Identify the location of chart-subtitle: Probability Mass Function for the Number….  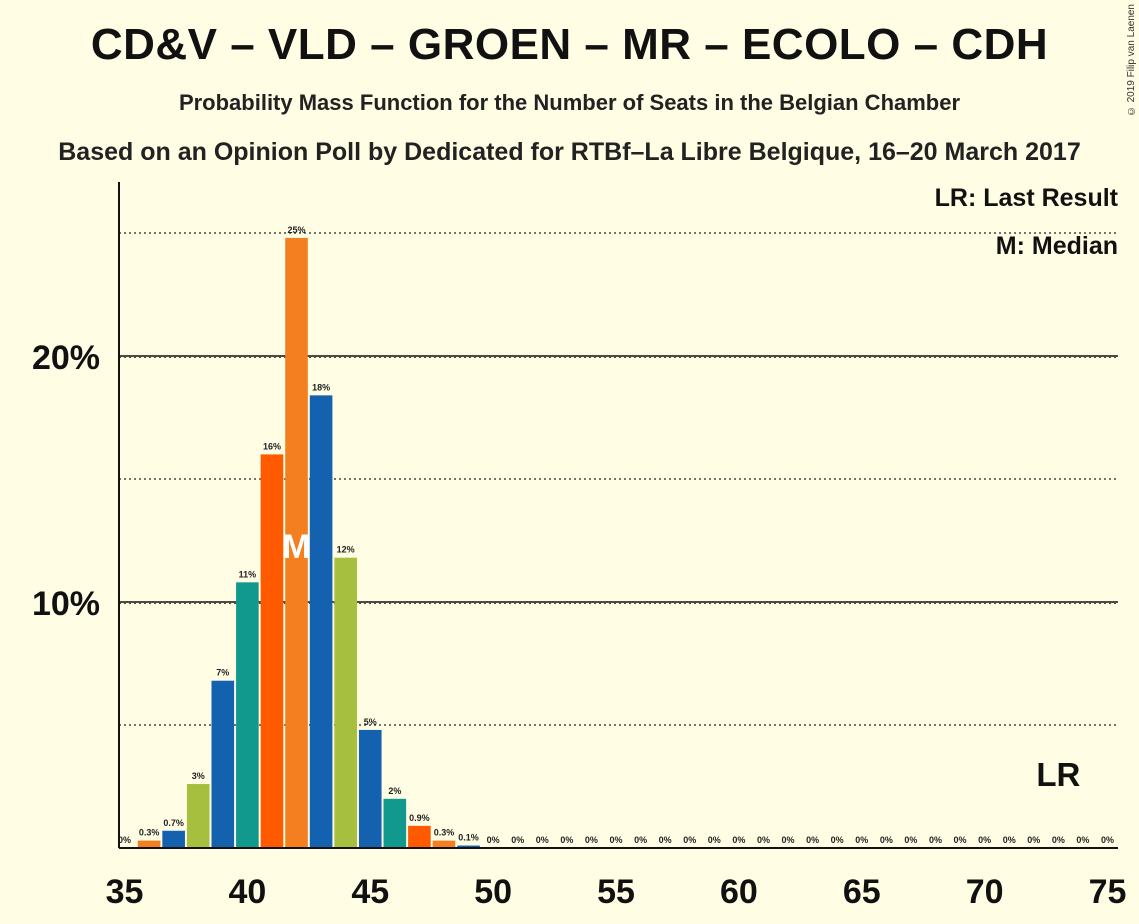
(569, 102).